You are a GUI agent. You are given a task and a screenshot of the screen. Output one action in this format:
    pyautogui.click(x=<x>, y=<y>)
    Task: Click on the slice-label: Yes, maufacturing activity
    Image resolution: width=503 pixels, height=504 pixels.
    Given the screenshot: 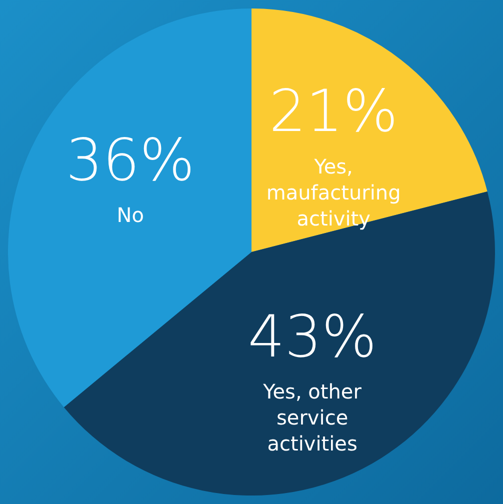 What is the action you would take?
    pyautogui.click(x=333, y=192)
    